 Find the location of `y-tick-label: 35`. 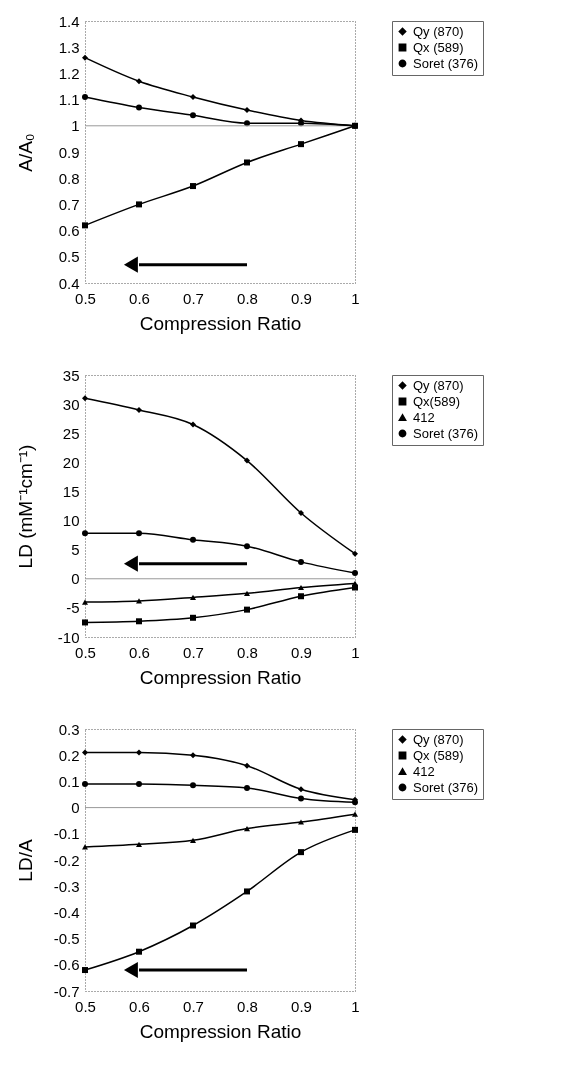

y-tick-label: 35 is located at coordinates (71, 375).